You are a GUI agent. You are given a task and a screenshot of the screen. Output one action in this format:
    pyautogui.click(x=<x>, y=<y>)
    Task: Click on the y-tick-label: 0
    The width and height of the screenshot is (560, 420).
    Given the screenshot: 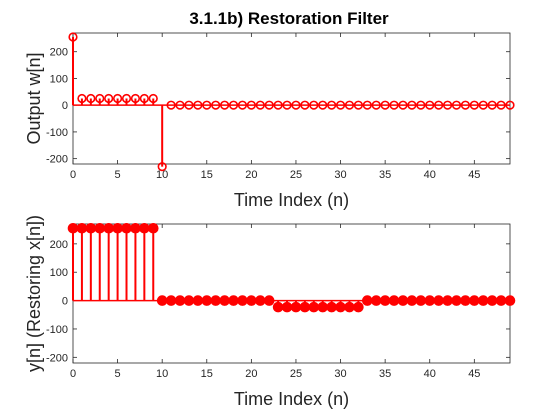 What is the action you would take?
    pyautogui.click(x=65, y=302)
    